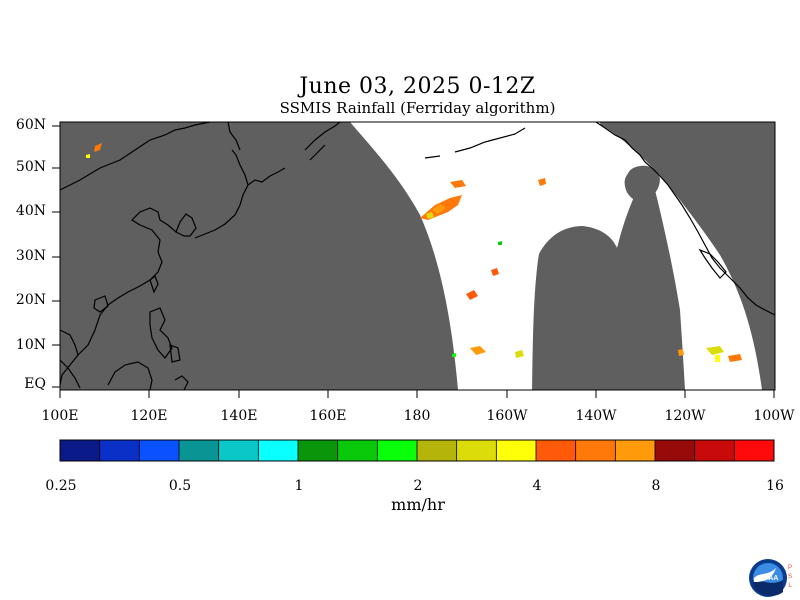 The height and width of the screenshot is (600, 800). What do you see at coordinates (417, 86) in the screenshot?
I see `map-title: June 03, 2025 0-12Z` at bounding box center [417, 86].